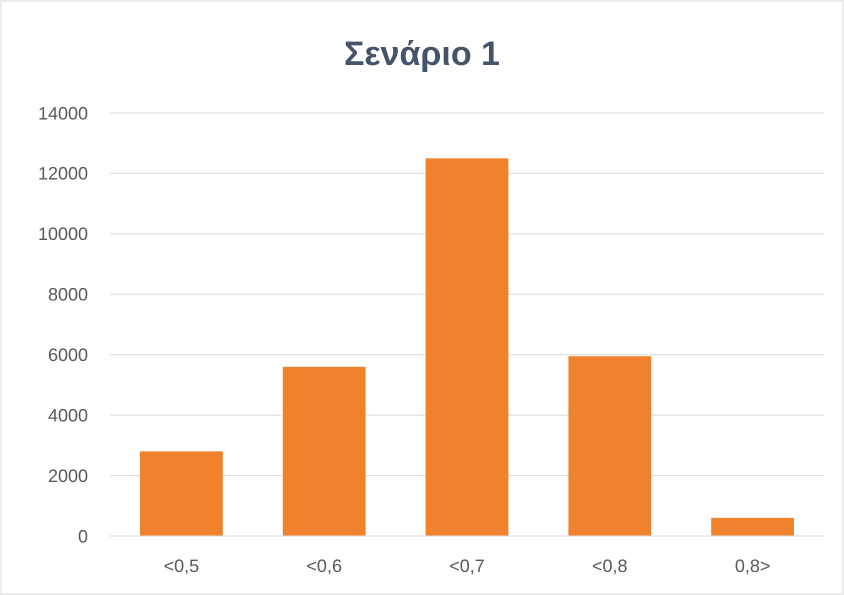 Image resolution: width=844 pixels, height=595 pixels. Describe the element at coordinates (63, 113) in the screenshot. I see `y-tick-label: 14000` at that location.